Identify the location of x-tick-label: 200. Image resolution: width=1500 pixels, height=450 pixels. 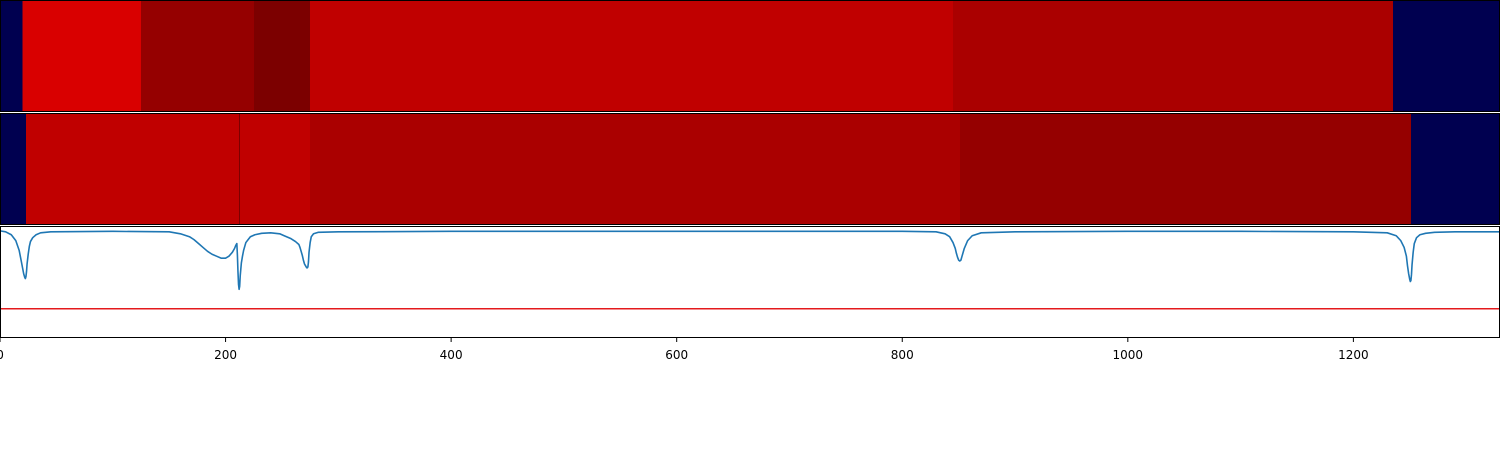
(225, 355).